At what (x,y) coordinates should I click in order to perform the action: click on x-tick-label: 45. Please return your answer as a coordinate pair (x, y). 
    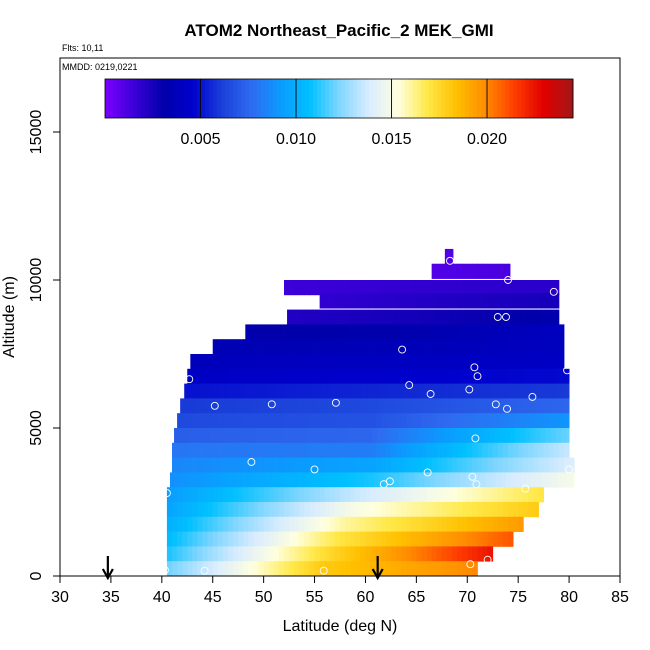
    Looking at the image, I should click on (213, 597).